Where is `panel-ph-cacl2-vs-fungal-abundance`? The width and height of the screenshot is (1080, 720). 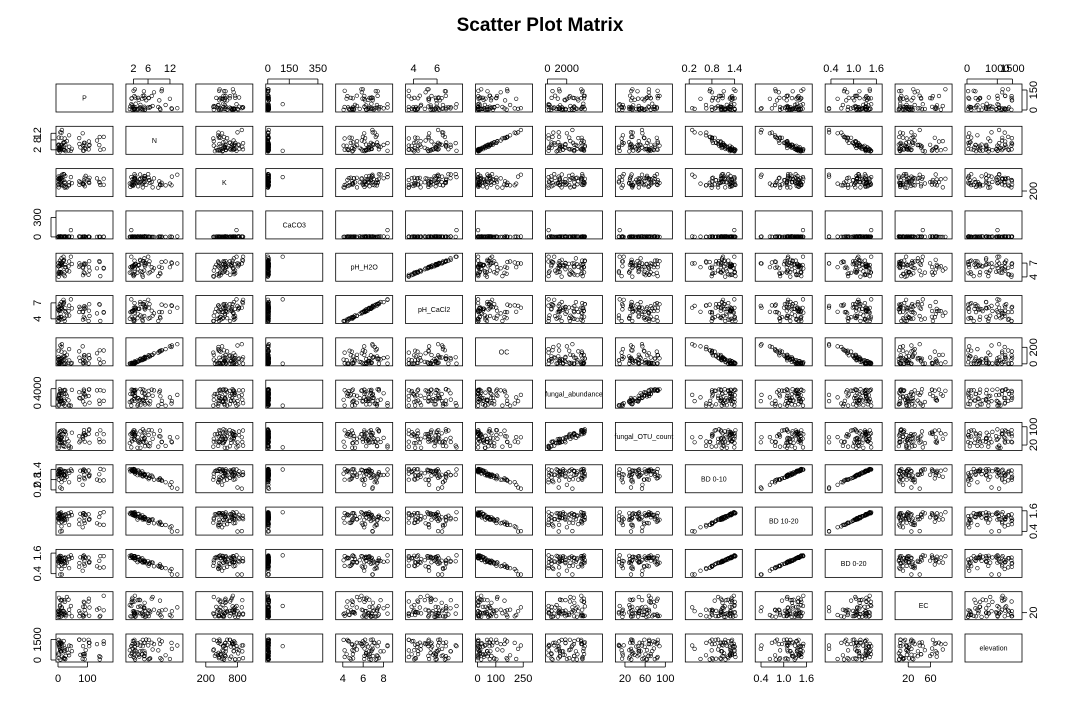
panel-ph-cacl2-vs-fungal-abundance is located at coordinates (574, 309).